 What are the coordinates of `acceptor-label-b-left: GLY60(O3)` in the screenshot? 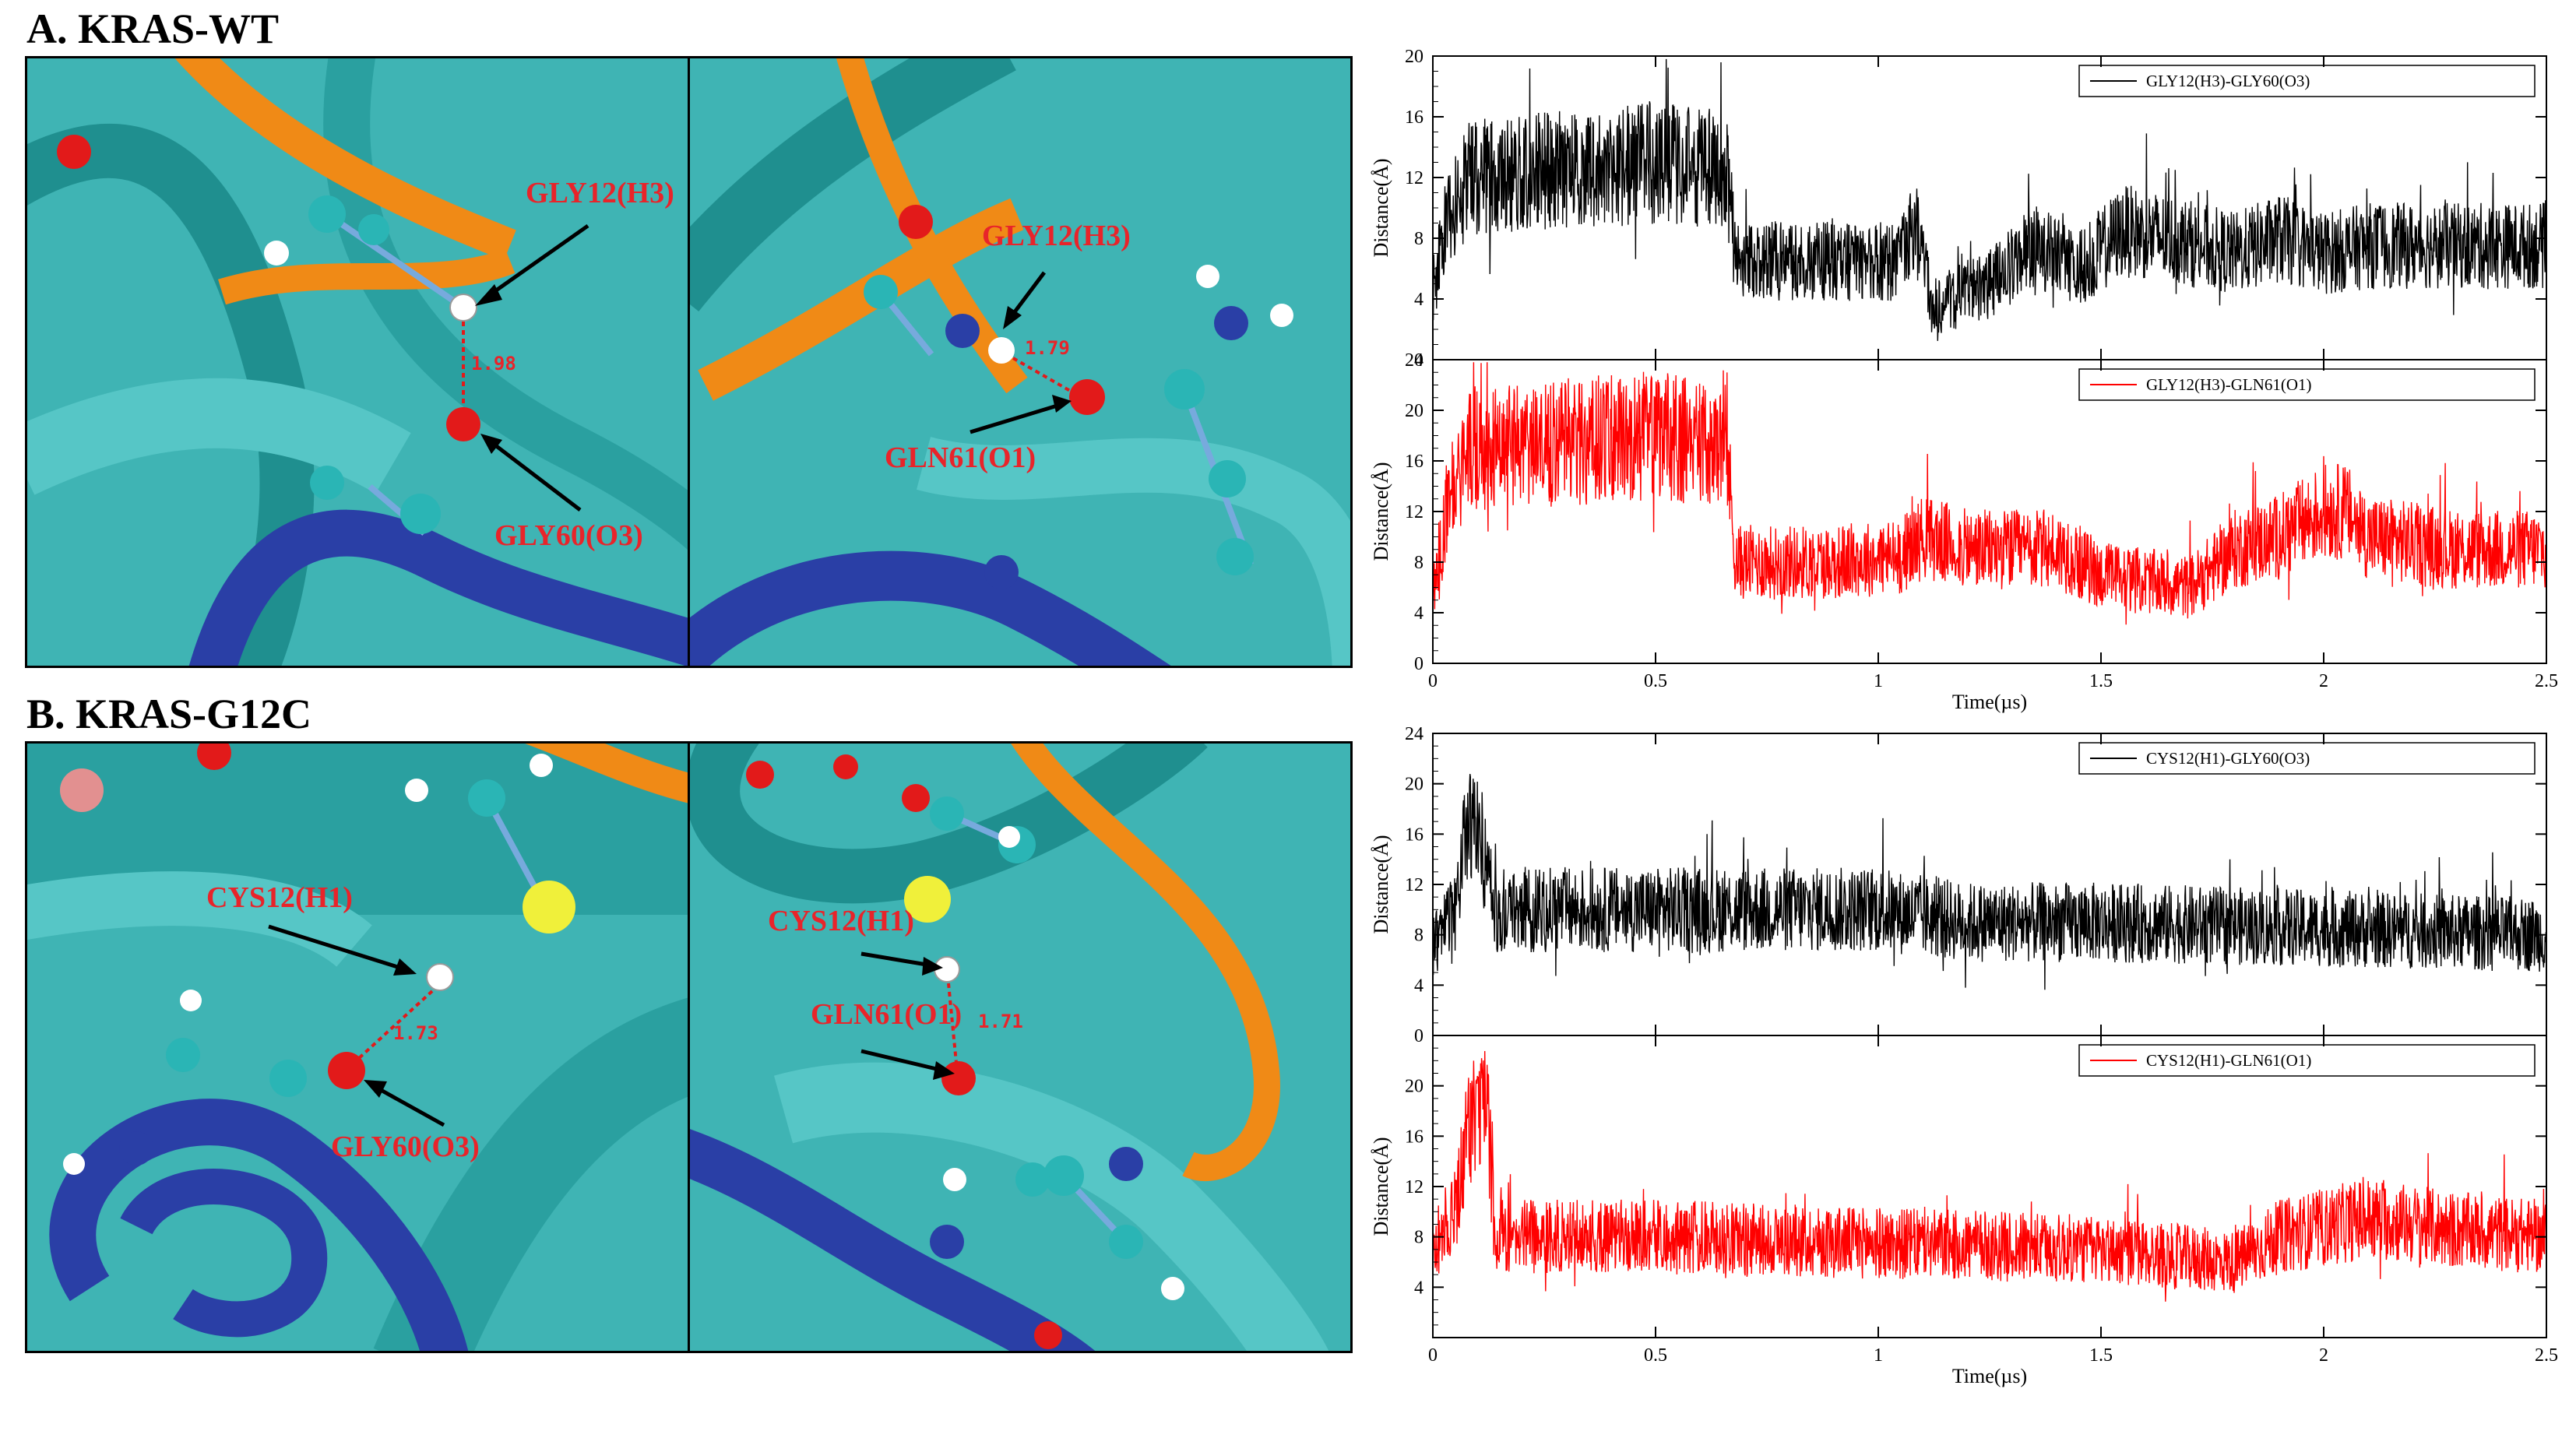 It's located at (405, 1146).